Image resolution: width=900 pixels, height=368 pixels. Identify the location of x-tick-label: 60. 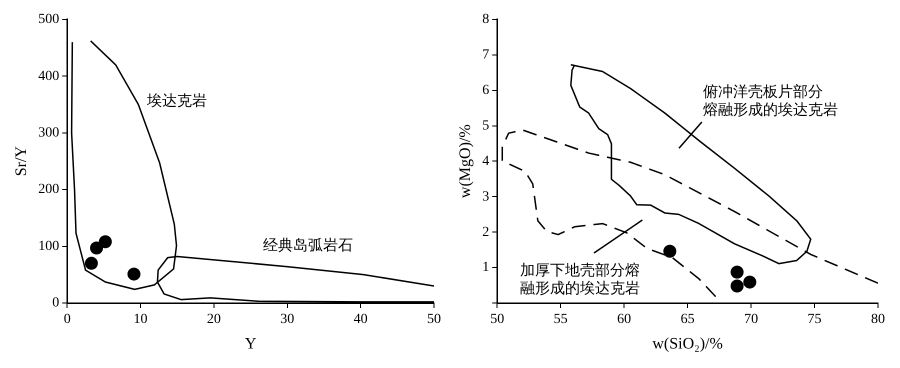
(624, 320).